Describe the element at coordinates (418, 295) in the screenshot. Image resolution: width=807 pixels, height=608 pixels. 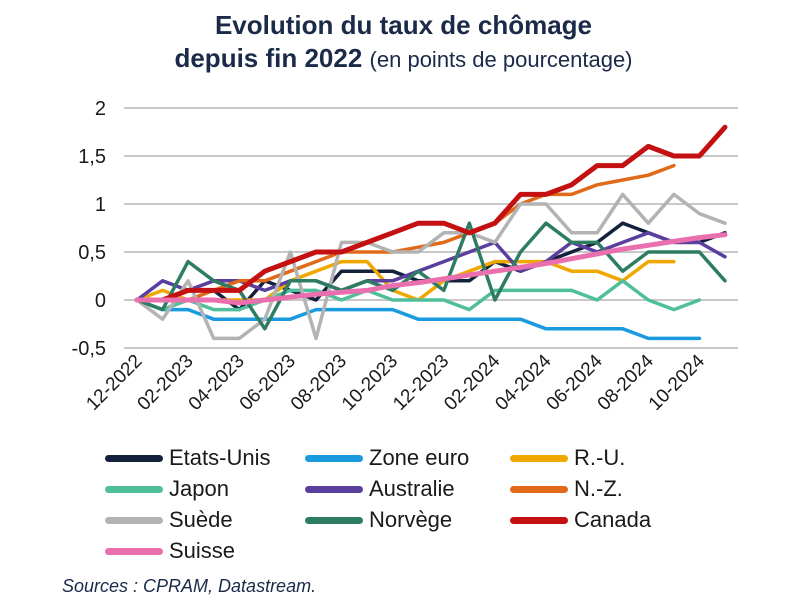
I see `series-line-japon` at that location.